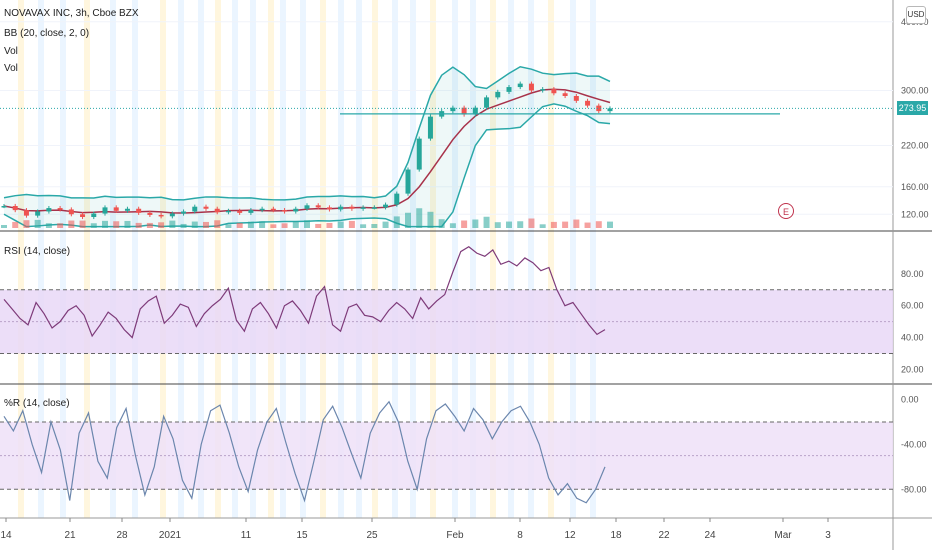 This screenshot has height=555, width=932. What do you see at coordinates (912, 108) in the screenshot?
I see `last-price-tag: 273.95` at bounding box center [912, 108].